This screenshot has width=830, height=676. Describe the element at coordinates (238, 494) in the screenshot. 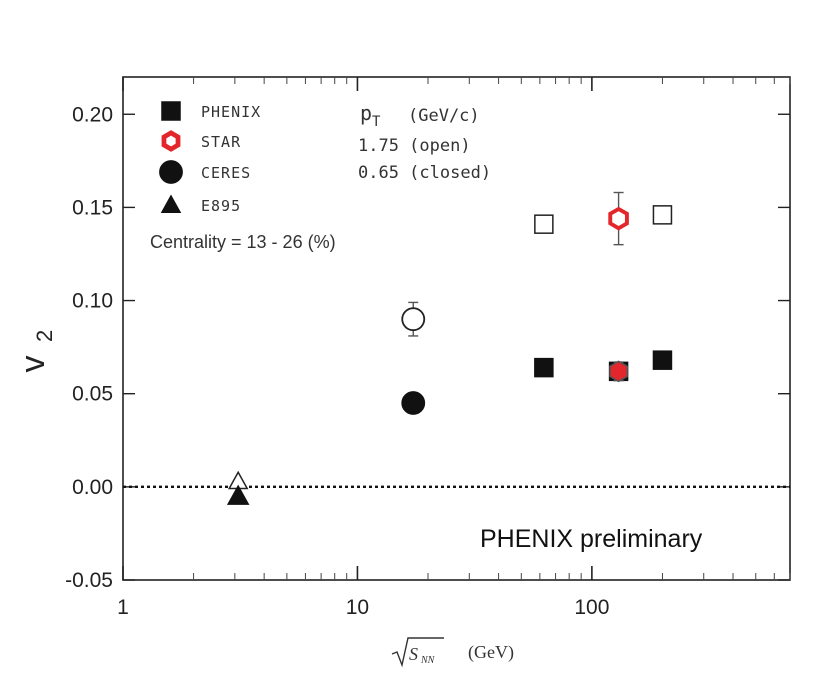

I see `e895-closed-point` at that location.